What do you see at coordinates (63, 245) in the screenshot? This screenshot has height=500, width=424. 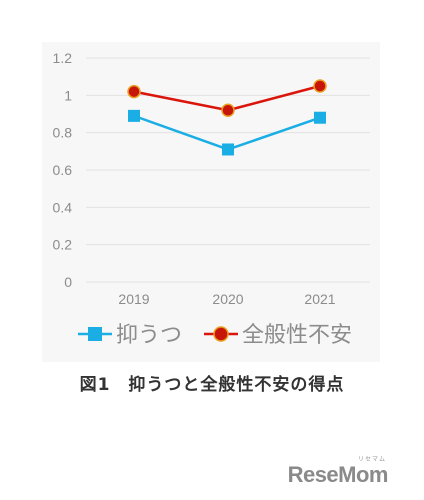 I see `y-tick-label: 0.2` at bounding box center [63, 245].